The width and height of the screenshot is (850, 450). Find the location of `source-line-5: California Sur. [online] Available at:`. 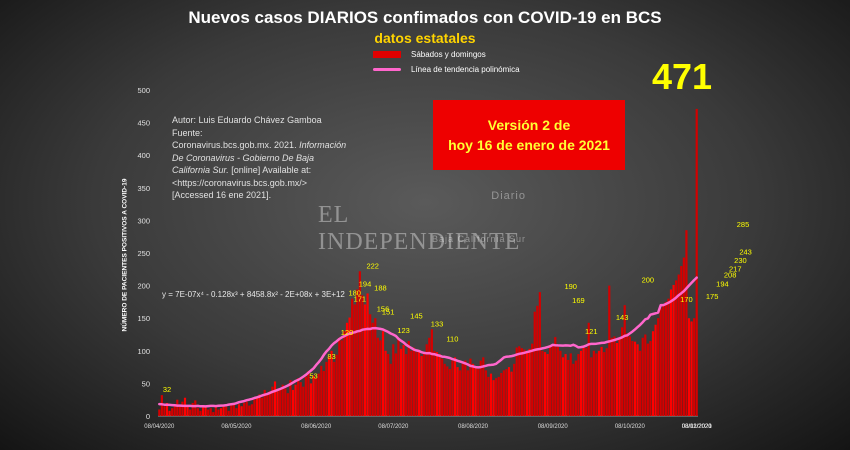

source-line-5: California Sur. [online] Available at: is located at coordinates (242, 170).